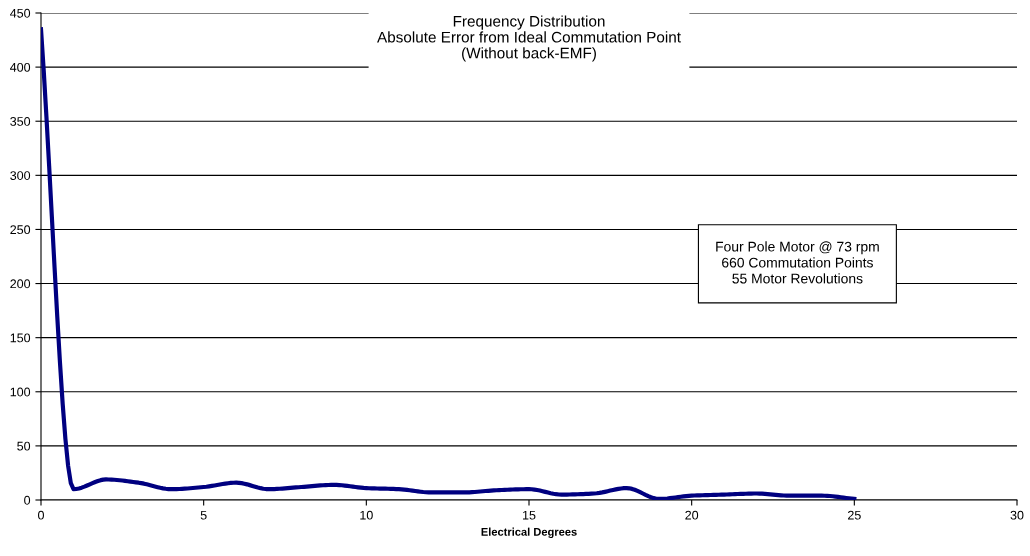  I want to click on y-tick-label: 250, so click(20, 230).